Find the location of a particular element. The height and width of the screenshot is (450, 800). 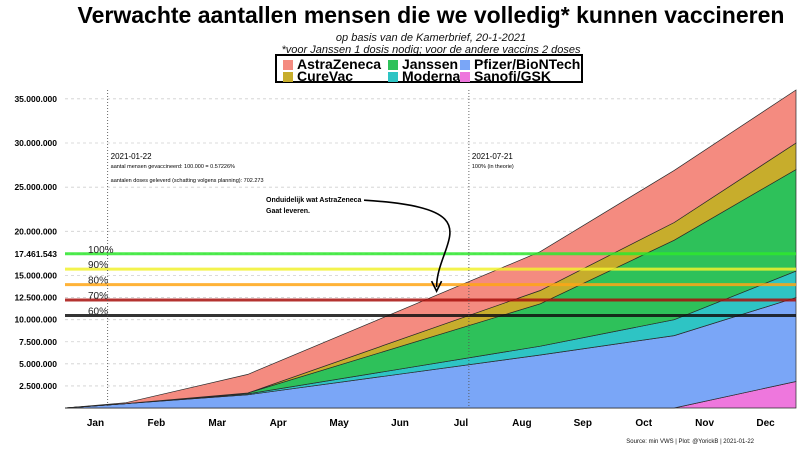

annotation-text-0: Onduidelijk wat AstraZeneca is located at coordinates (314, 200).